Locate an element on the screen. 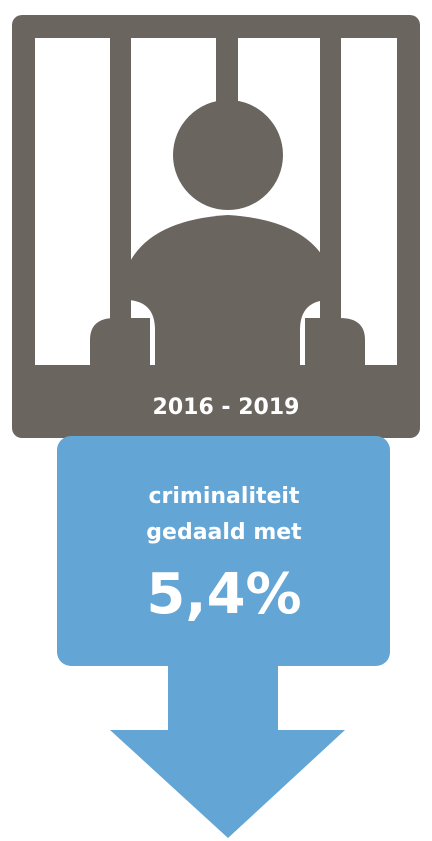 The image size is (432, 841). arrow-head is located at coordinates (227, 784).